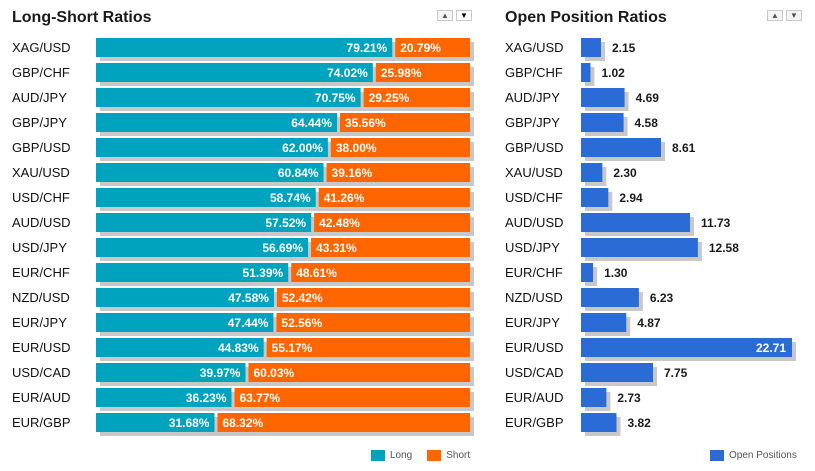  What do you see at coordinates (290, 198) in the screenshot?
I see `long-value-label: 58.74%` at bounding box center [290, 198].